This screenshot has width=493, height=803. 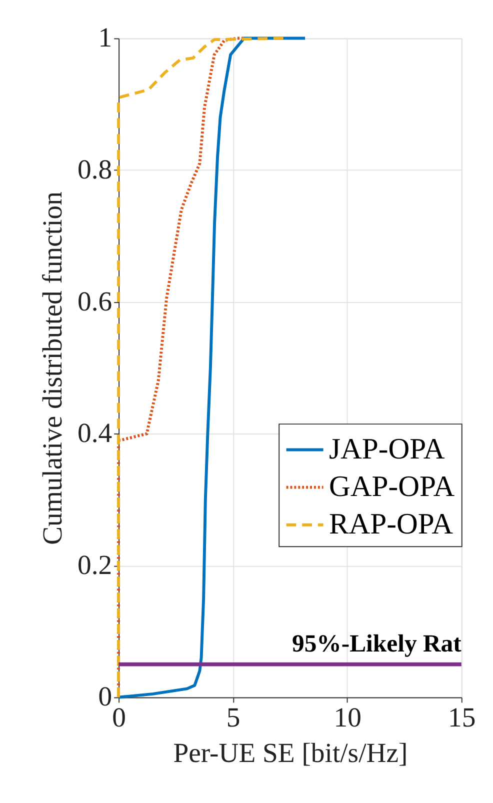 What do you see at coordinates (95, 432) in the screenshot?
I see `y-tick-label: 0.4` at bounding box center [95, 432].